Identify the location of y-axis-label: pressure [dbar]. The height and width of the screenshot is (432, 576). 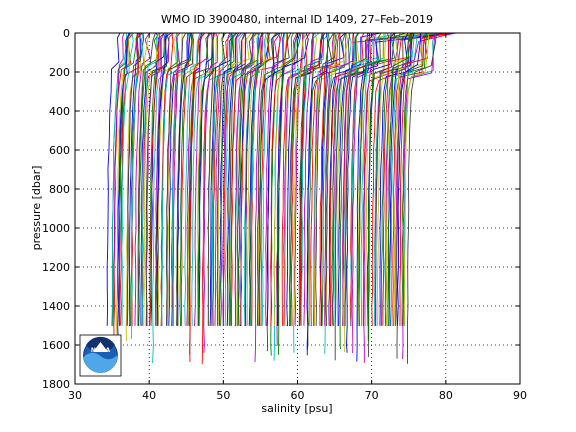
(36, 208).